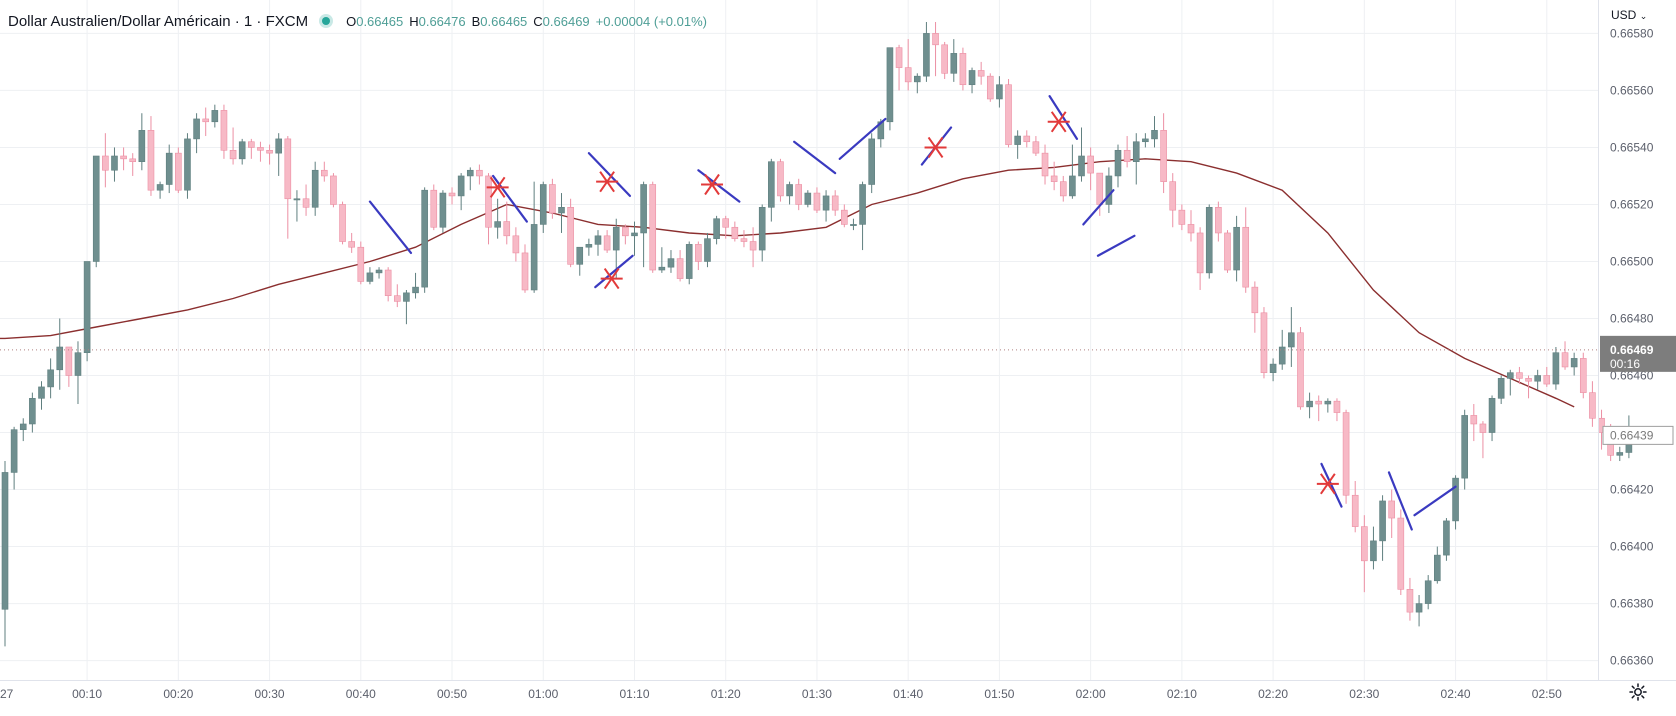 The image size is (1676, 716). Describe the element at coordinates (817, 694) in the screenshot. I see `time-tick-label: 01:30` at that location.